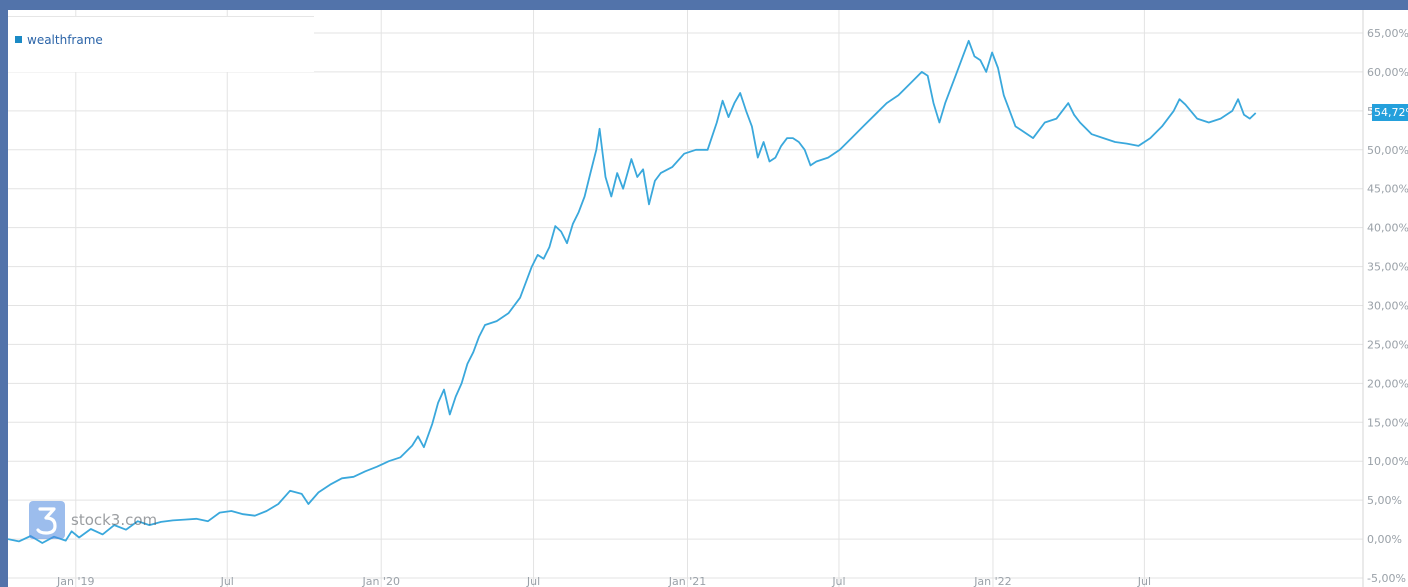 The image size is (1408, 587). Describe the element at coordinates (1387, 33) in the screenshot. I see `y-tick-label: 65,00%` at that location.